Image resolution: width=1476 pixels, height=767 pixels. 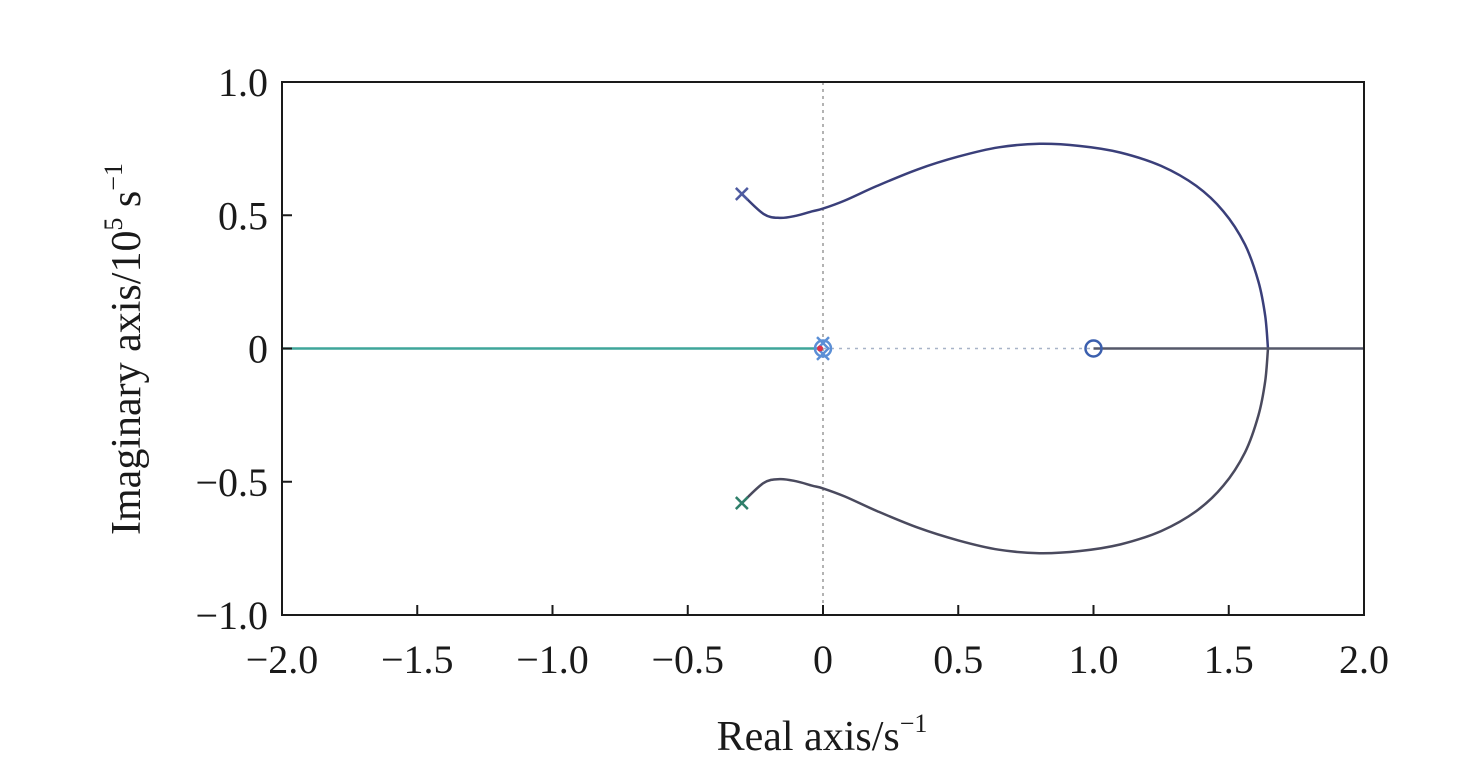 What do you see at coordinates (1364, 659) in the screenshot?
I see `x-tick-label: 2.0` at bounding box center [1364, 659].